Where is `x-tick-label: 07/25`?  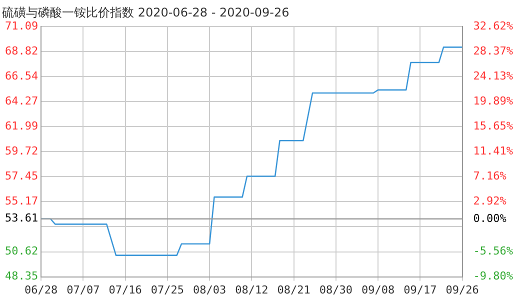 x-tick-label: 07/25 is located at coordinates (167, 289).